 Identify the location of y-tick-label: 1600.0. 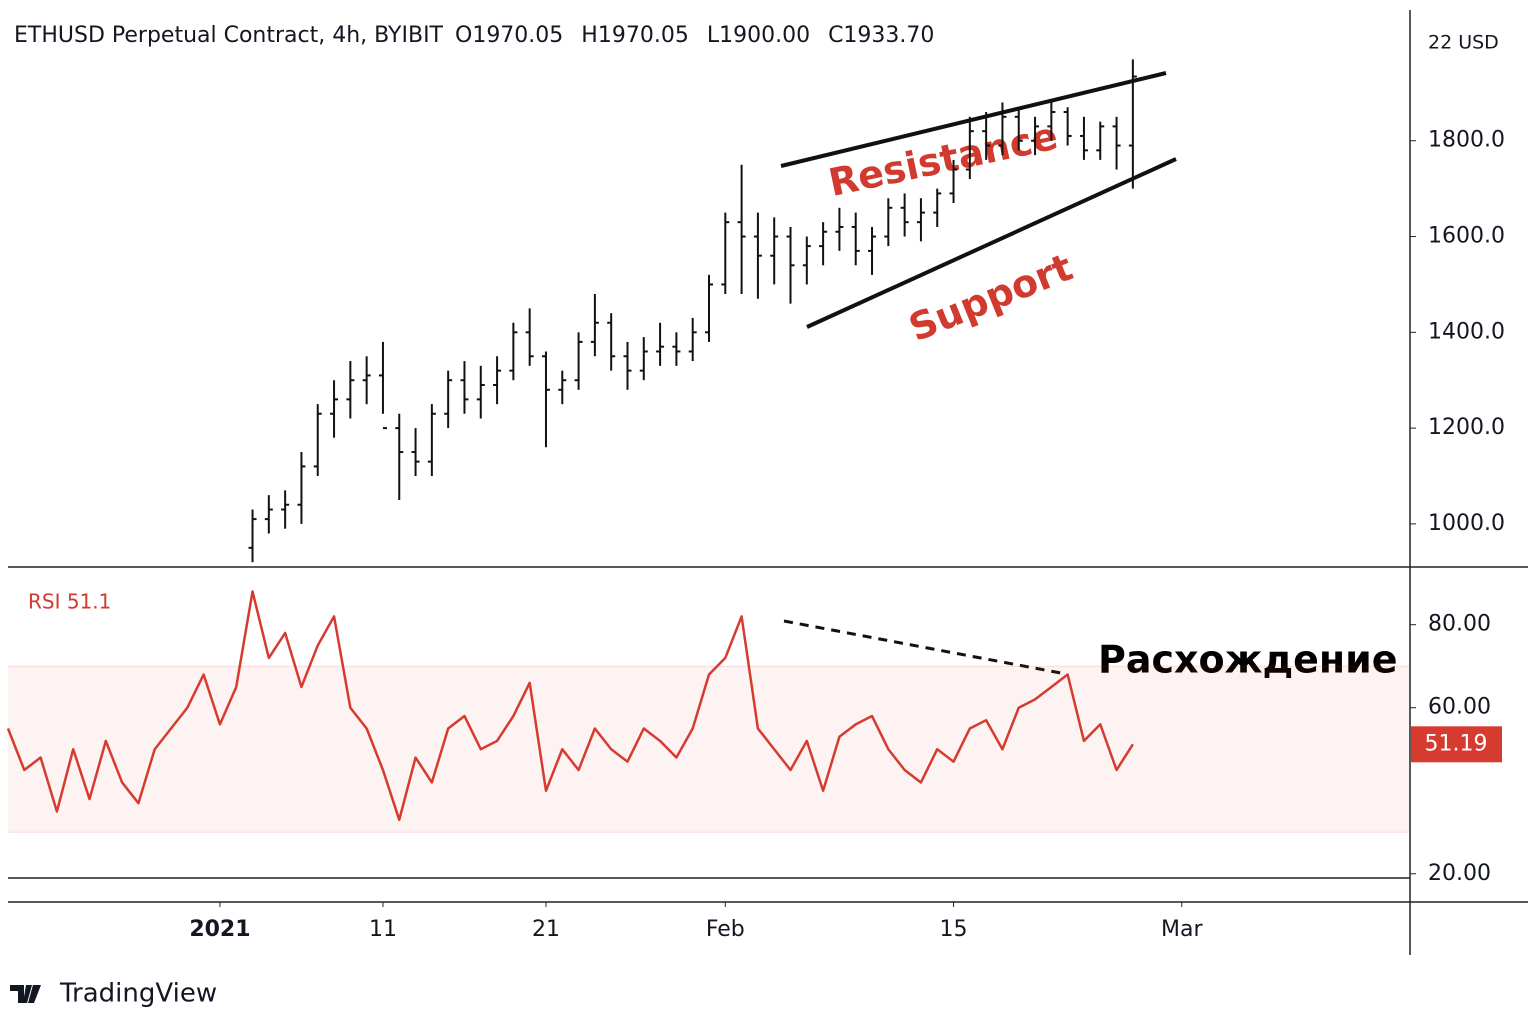
(1466, 236).